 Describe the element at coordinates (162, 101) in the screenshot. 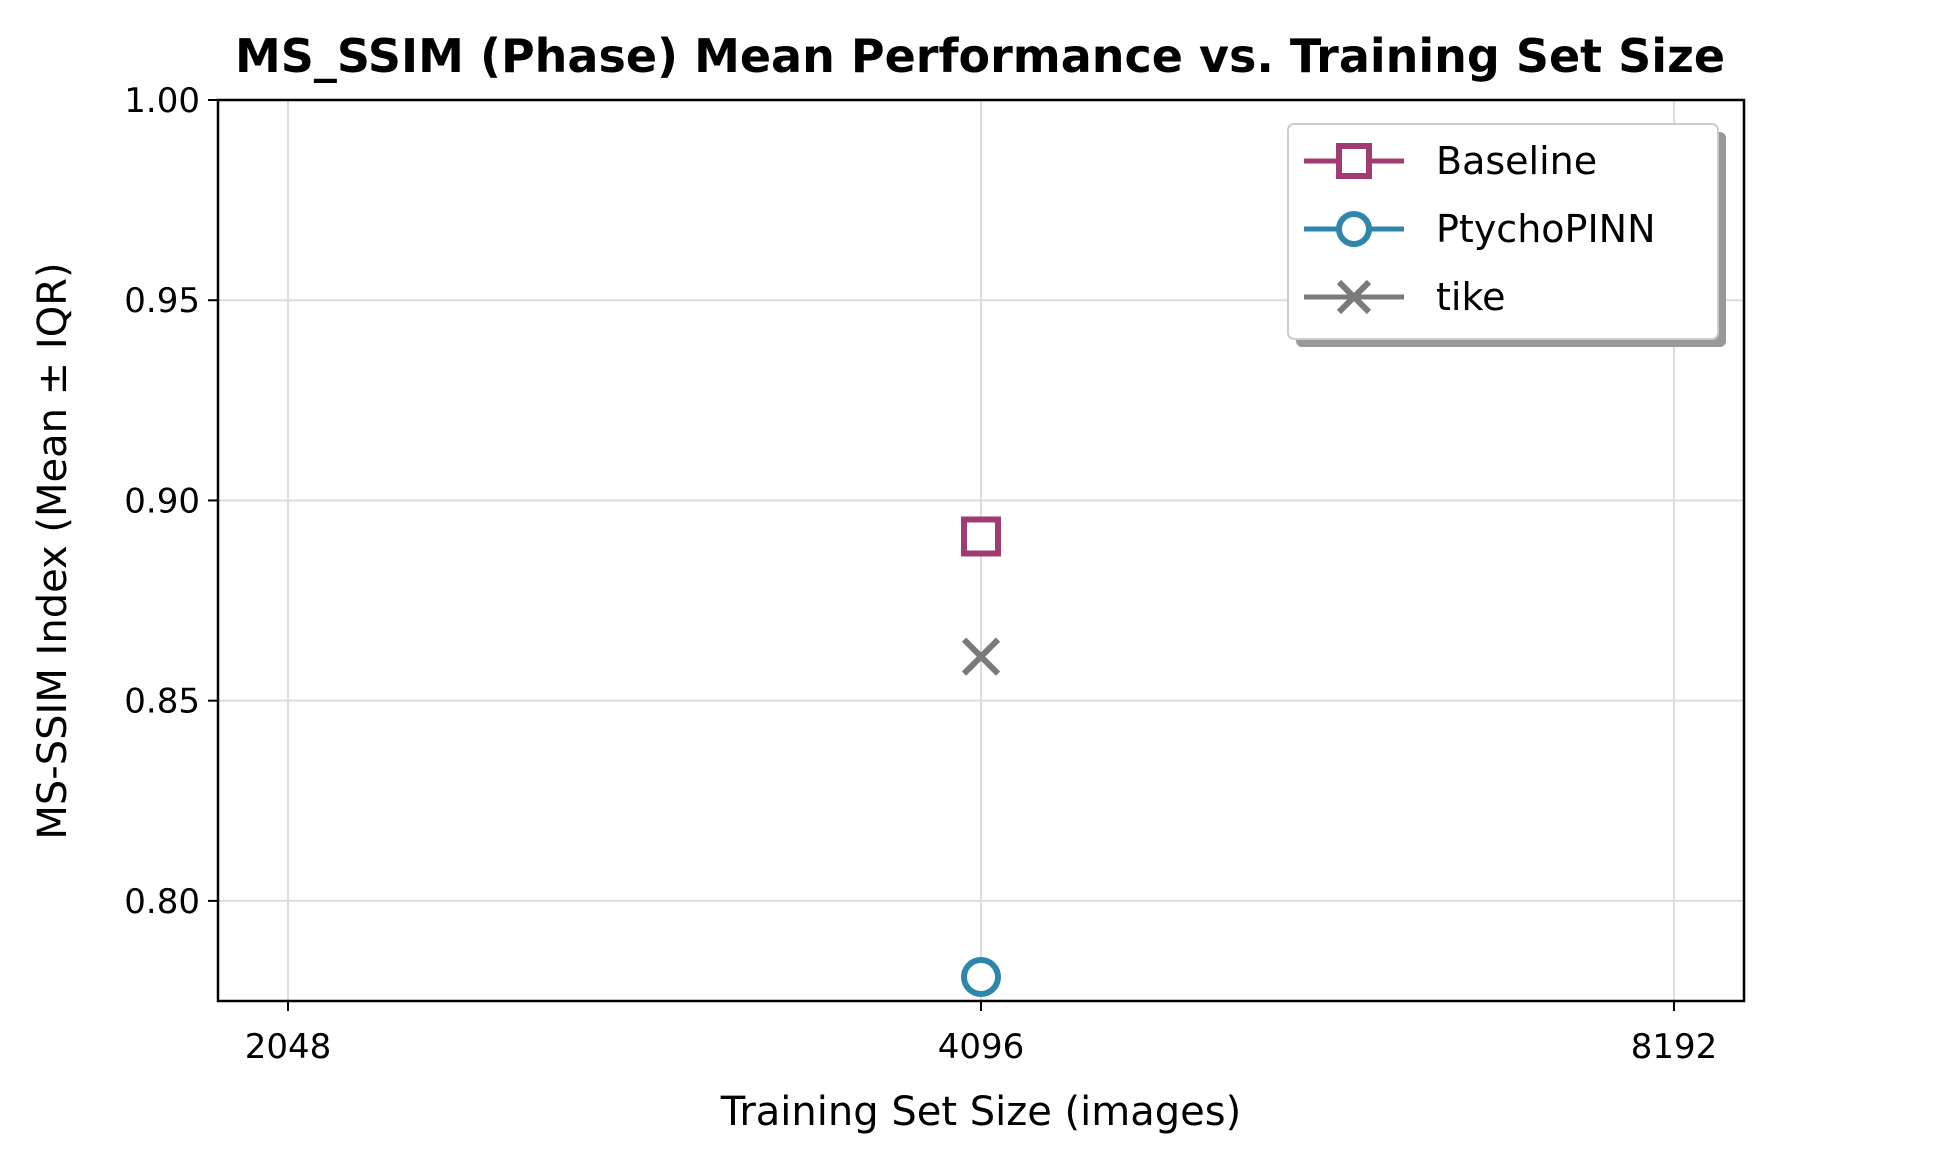

I see `y-tick-label: 1.00` at that location.